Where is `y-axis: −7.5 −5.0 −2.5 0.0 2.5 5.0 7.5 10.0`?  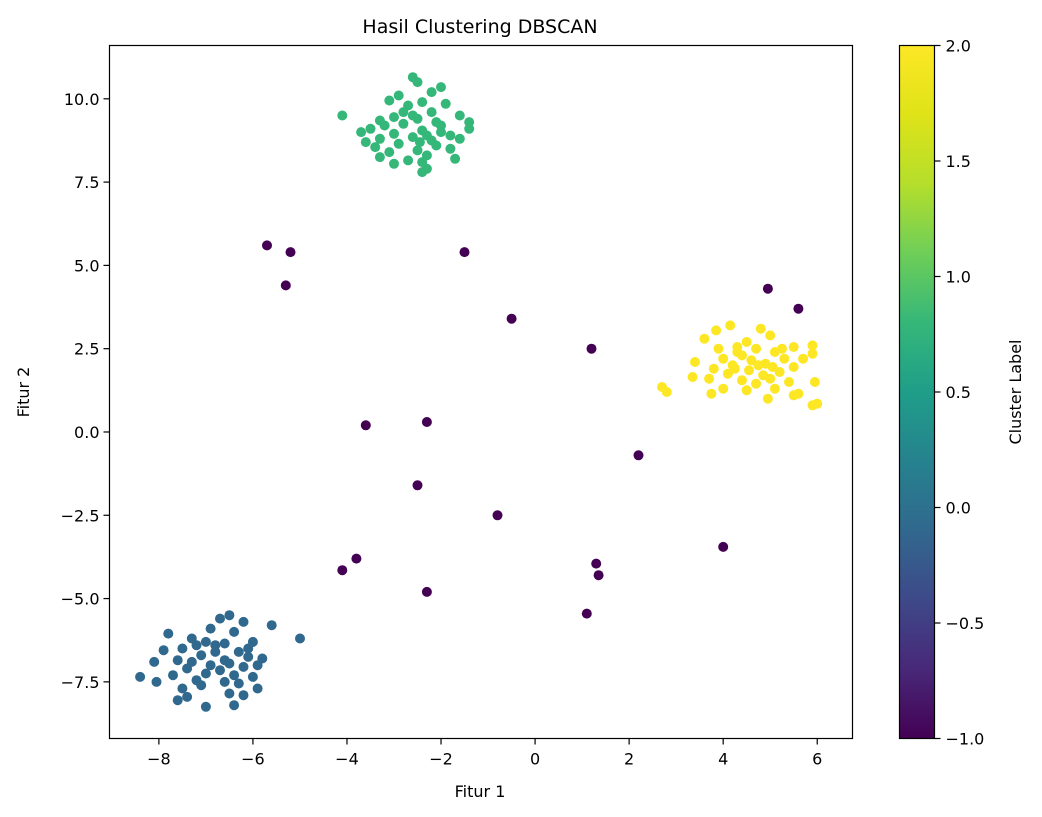
y-axis: −7.5 −5.0 −2.5 0.0 2.5 5.0 7.5 10.0 is located at coordinates (85, 391).